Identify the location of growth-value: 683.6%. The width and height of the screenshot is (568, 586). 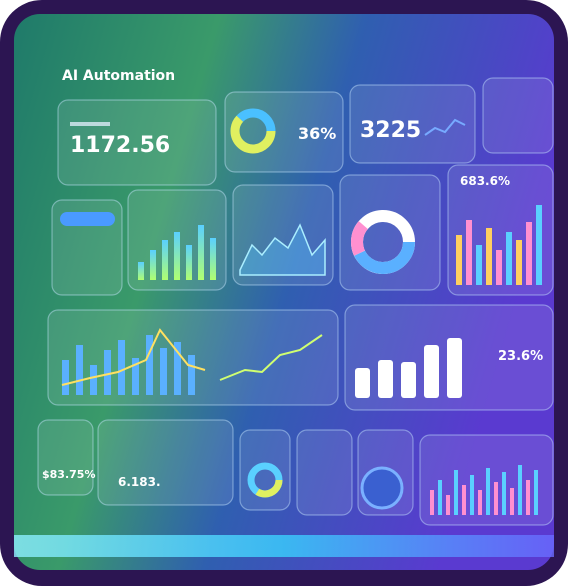
(485, 181).